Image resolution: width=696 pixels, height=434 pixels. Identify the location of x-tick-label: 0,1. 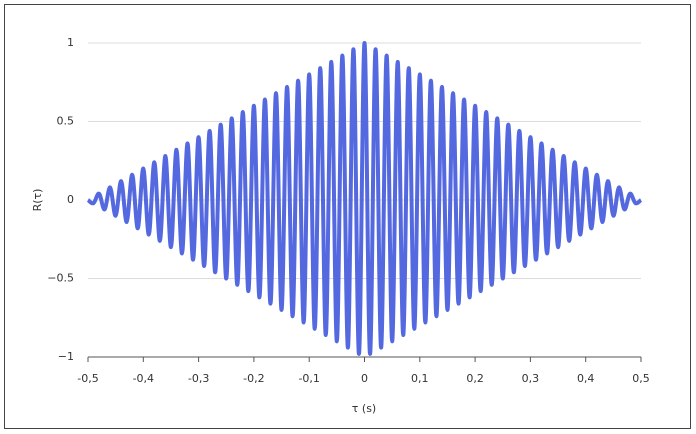
(420, 378).